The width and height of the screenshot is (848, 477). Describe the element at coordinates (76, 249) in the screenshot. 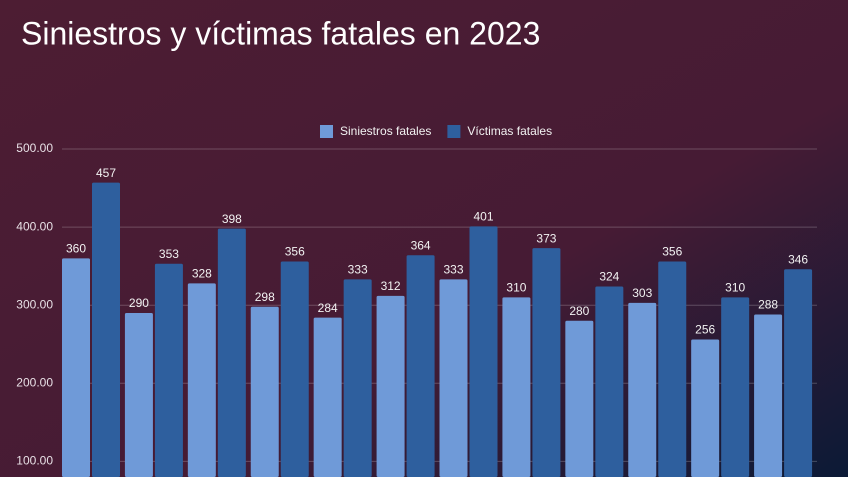

I see `data-label: 360` at that location.